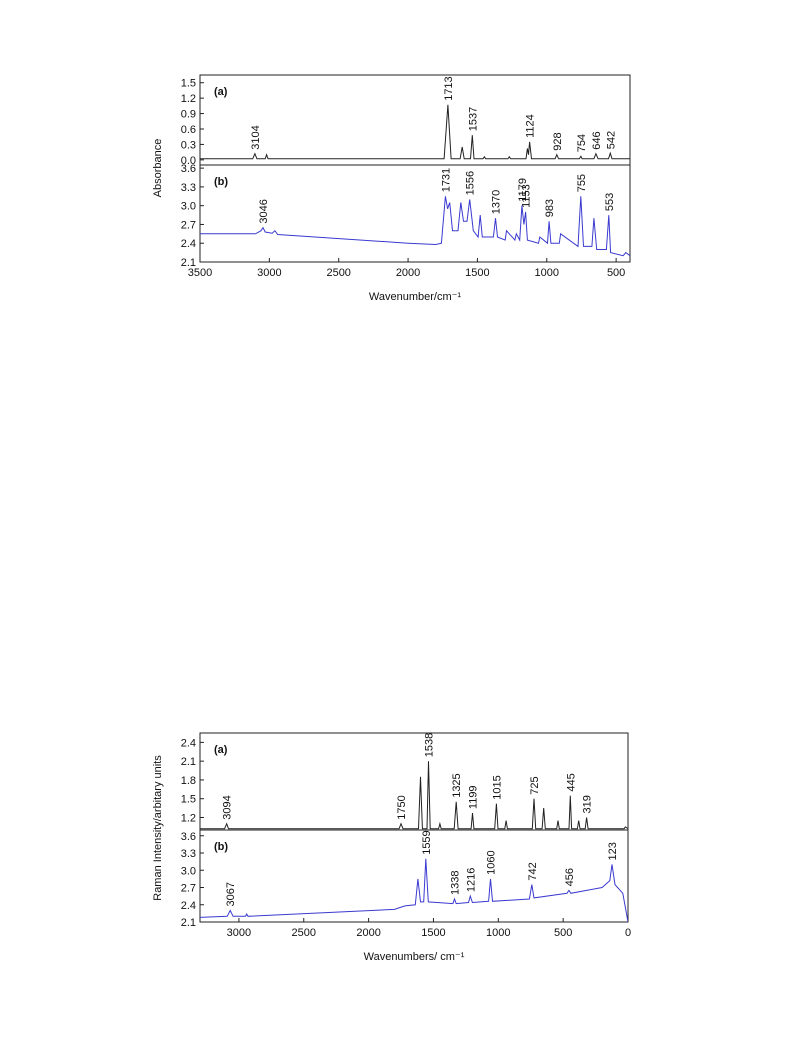  Describe the element at coordinates (188, 145) in the screenshot. I see `y-tick-label: 0.3` at that location.